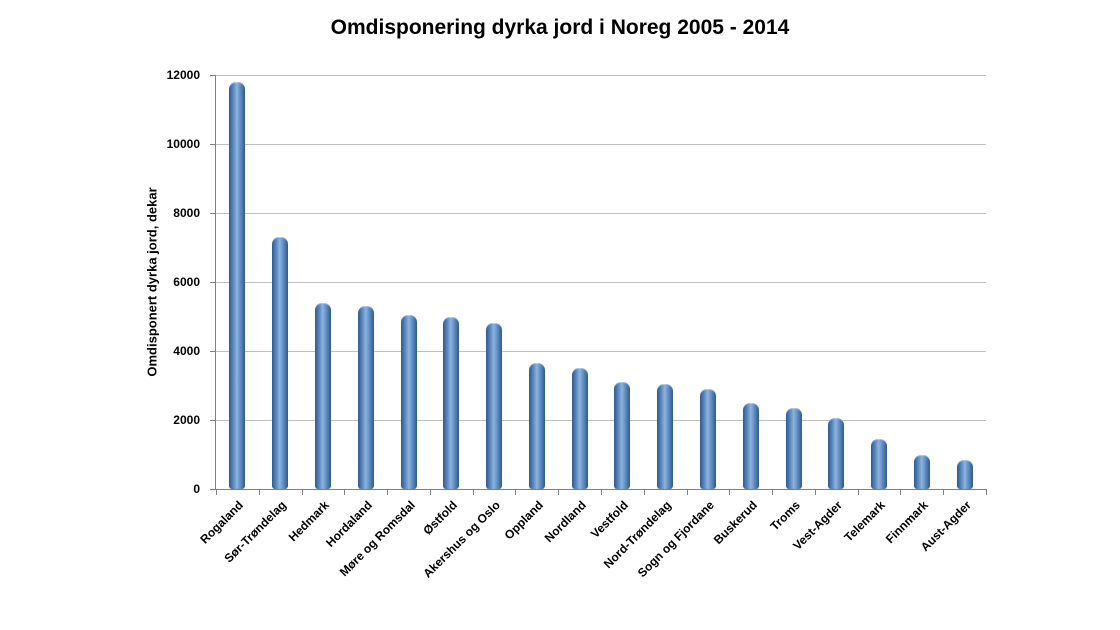 The width and height of the screenshot is (1120, 630). I want to click on y-tick-label: 4000, so click(186, 351).